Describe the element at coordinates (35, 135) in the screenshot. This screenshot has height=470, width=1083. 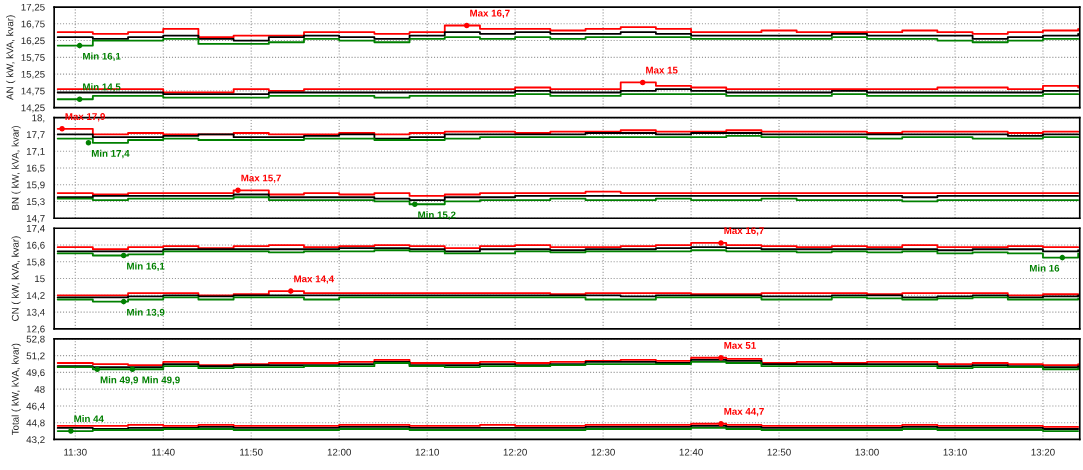
I see `y-tick-label: 17,7` at that location.